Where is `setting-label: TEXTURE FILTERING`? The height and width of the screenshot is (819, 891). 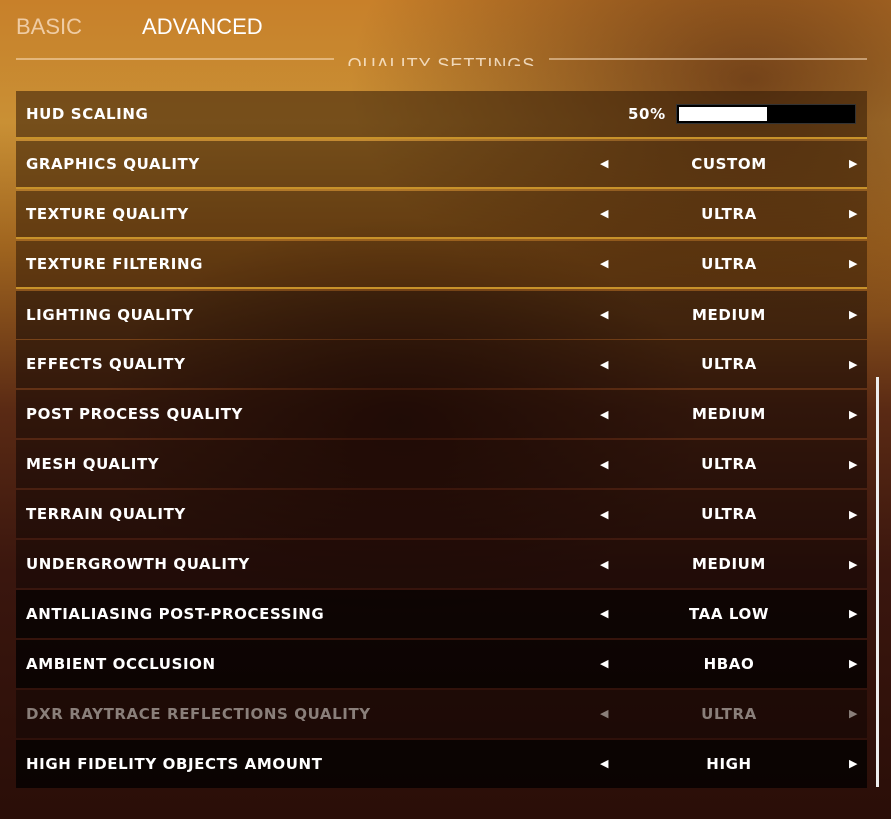 setting-label: TEXTURE FILTERING is located at coordinates (115, 263).